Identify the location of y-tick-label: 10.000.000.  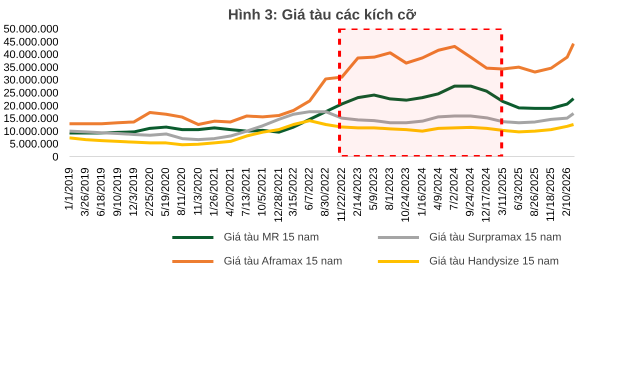
(31, 132).